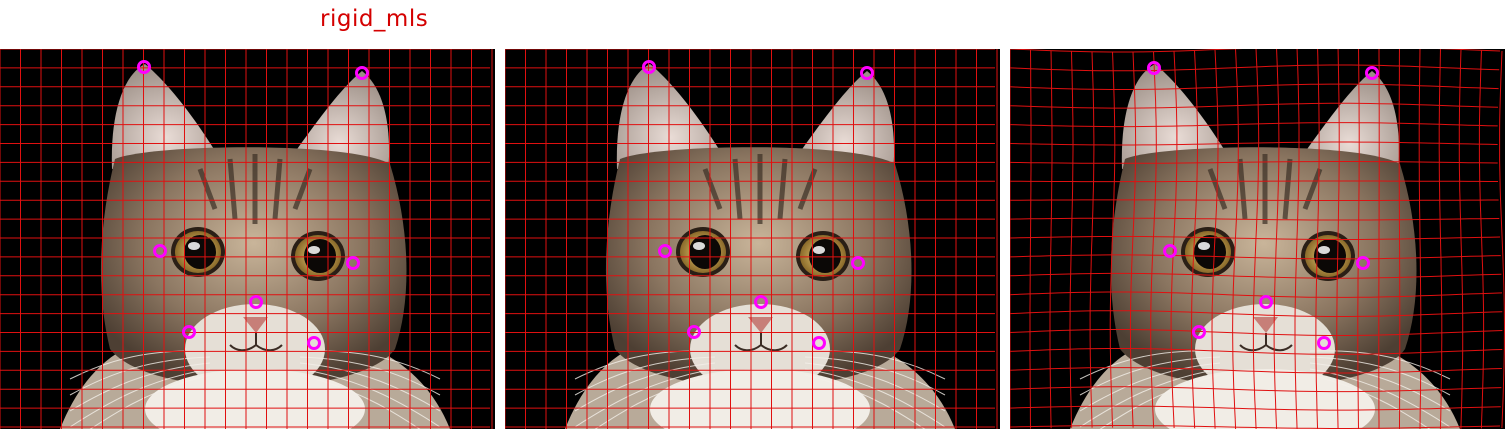 The image size is (1505, 429). Describe the element at coordinates (374, 19) in the screenshot. I see `page-title: rigid_mls` at that location.